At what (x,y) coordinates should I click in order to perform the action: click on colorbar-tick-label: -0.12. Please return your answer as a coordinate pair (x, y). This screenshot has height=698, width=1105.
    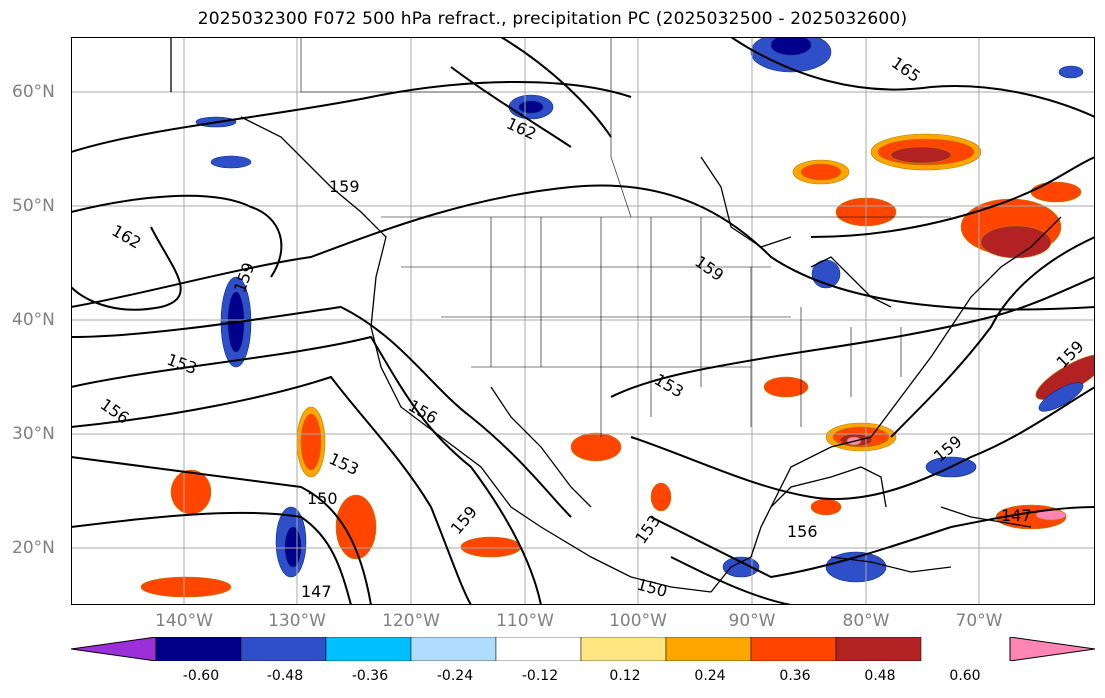
    Looking at the image, I should click on (540, 676).